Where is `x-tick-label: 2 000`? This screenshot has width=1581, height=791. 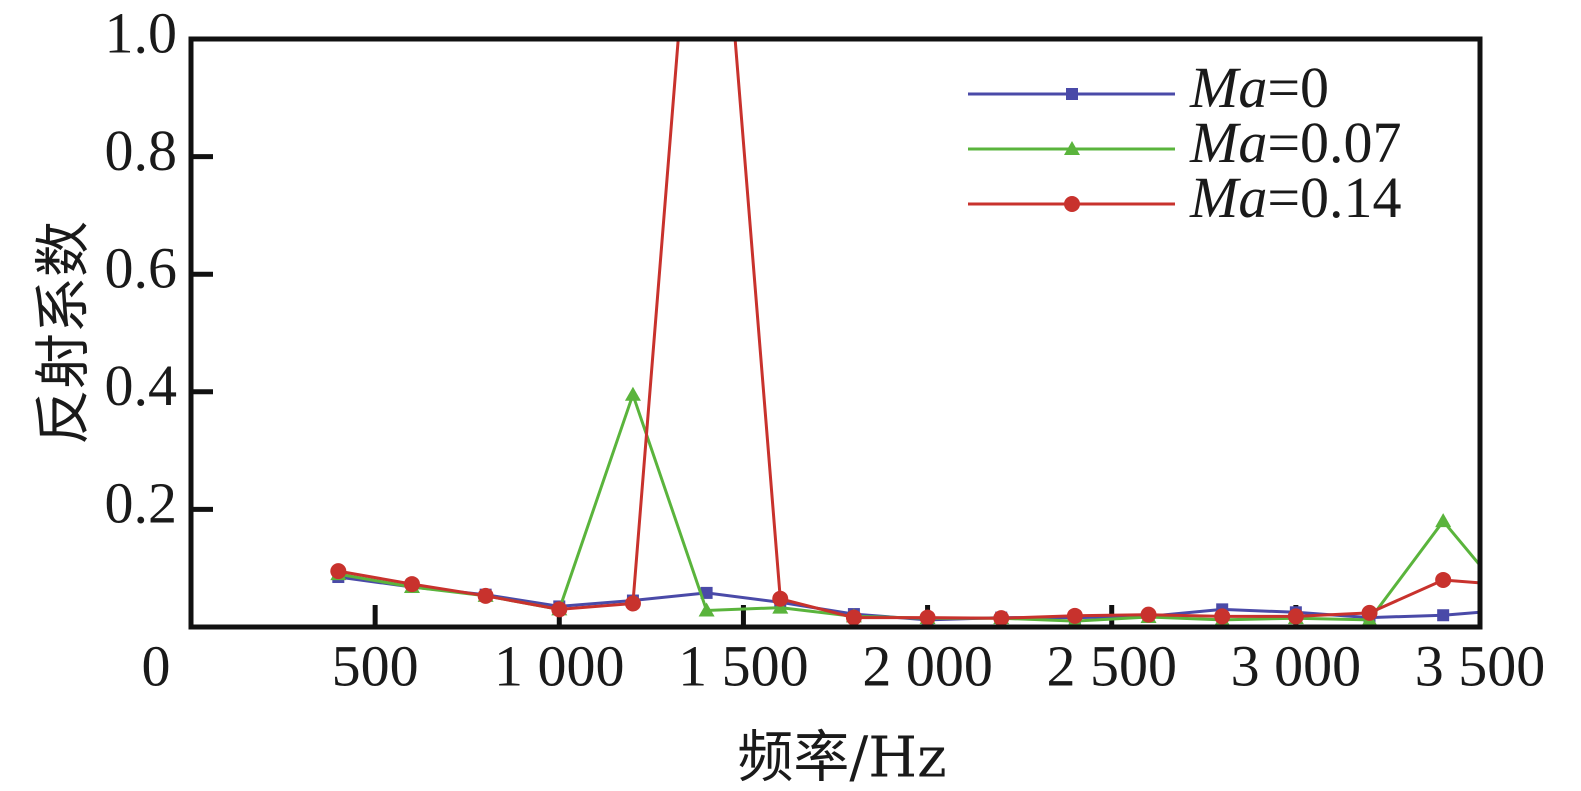
x-tick-label: 2 000 is located at coordinates (927, 665).